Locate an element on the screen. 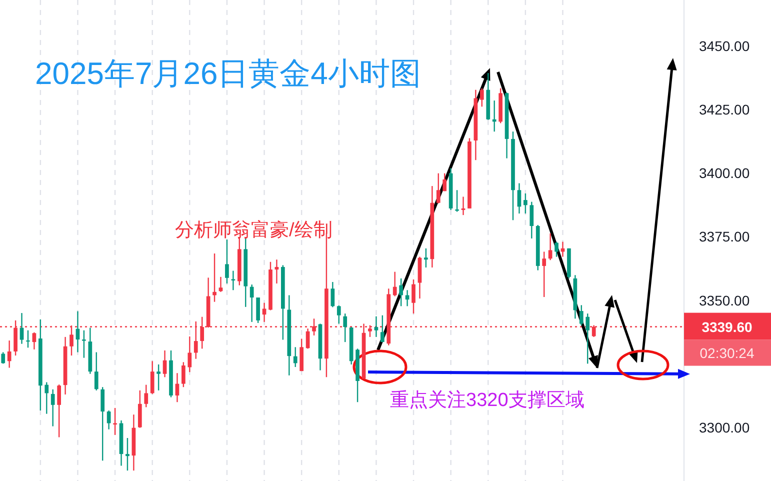 The height and width of the screenshot is (481, 771). ytick: 3450.00 is located at coordinates (724, 46).